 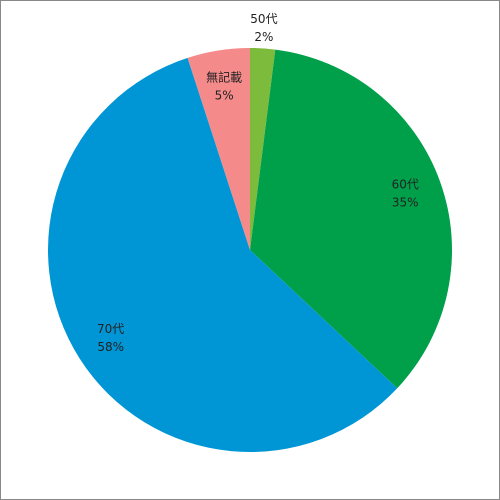 What do you see at coordinates (224, 77) in the screenshot?
I see `slice-category-label: 無記載` at bounding box center [224, 77].